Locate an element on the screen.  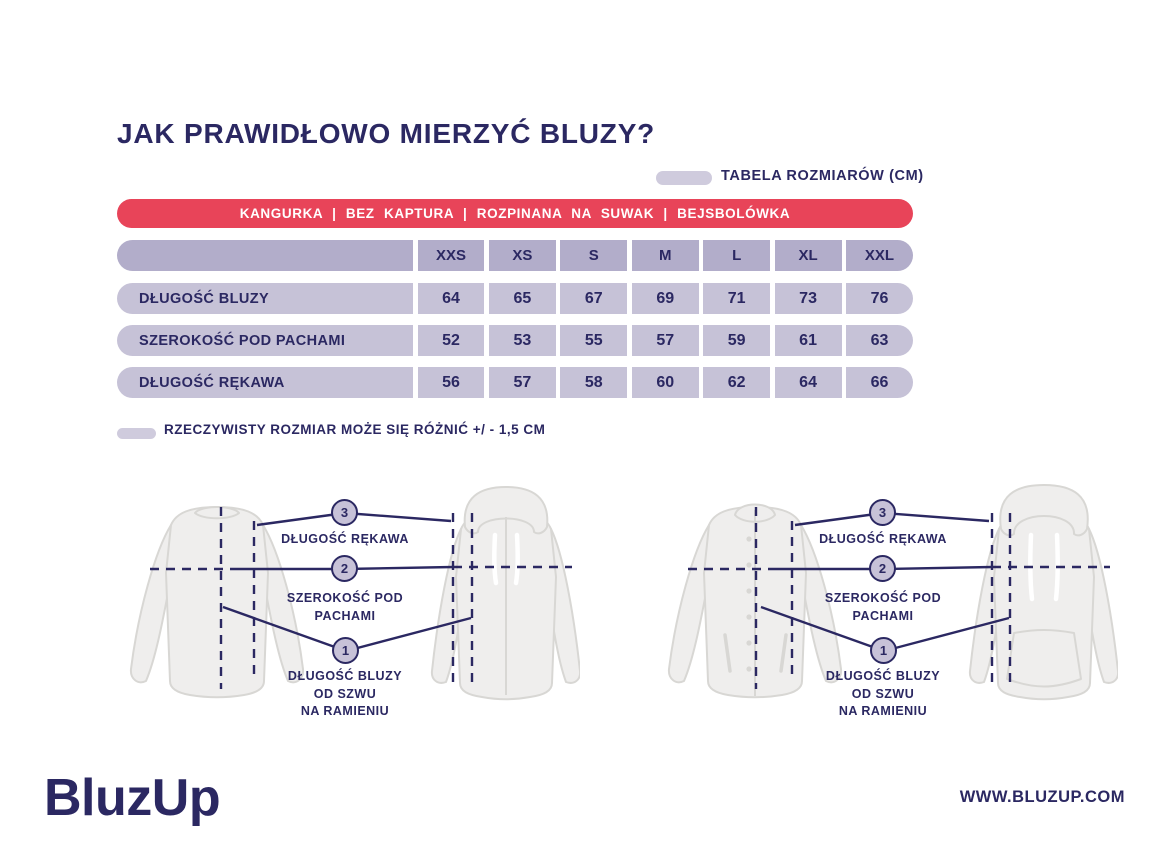
note-pill-icon is located at coordinates (136, 433).